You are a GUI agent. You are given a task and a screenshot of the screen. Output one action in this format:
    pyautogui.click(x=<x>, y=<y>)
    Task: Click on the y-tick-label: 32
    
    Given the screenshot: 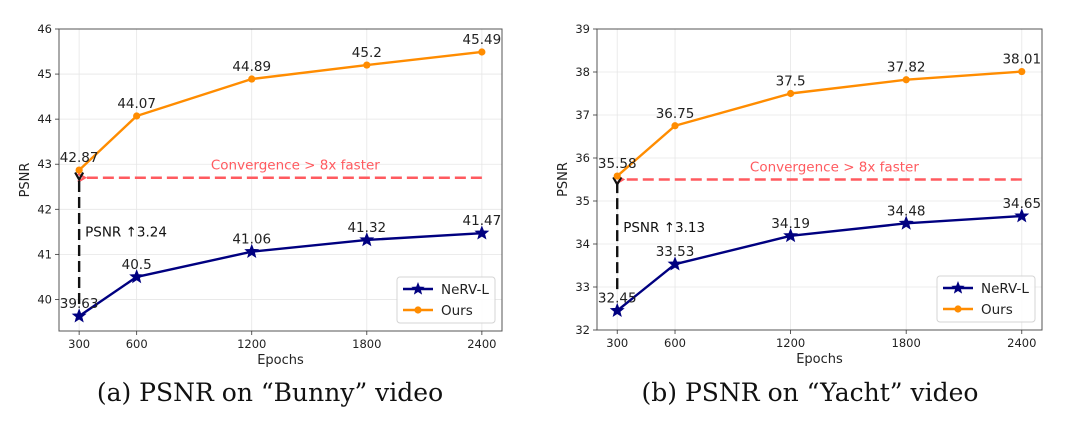 What is the action you would take?
    pyautogui.click(x=582, y=330)
    